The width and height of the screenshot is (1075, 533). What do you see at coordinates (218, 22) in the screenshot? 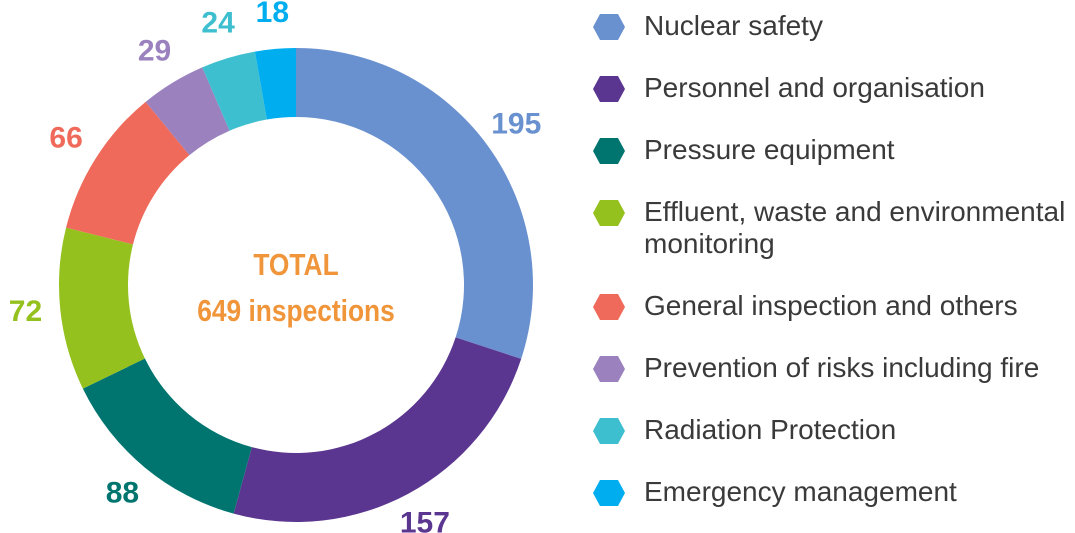
I see `data-label: 24` at bounding box center [218, 22].